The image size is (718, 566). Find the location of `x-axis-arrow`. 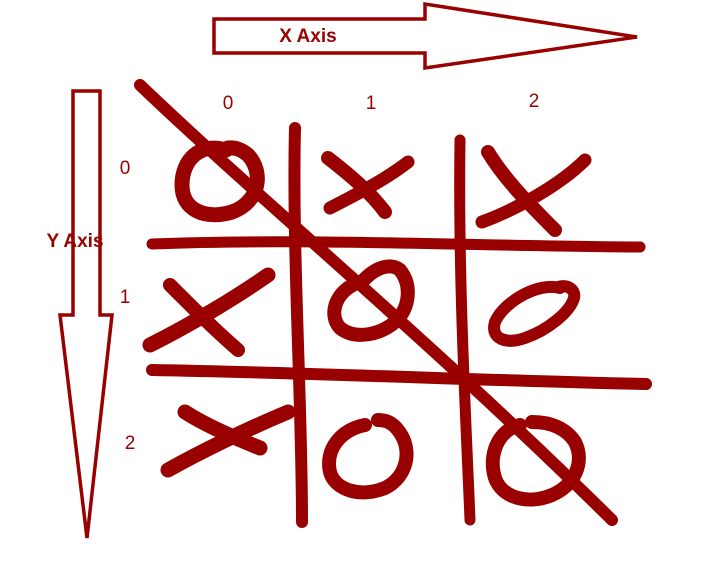

x-axis-arrow is located at coordinates (425, 36).